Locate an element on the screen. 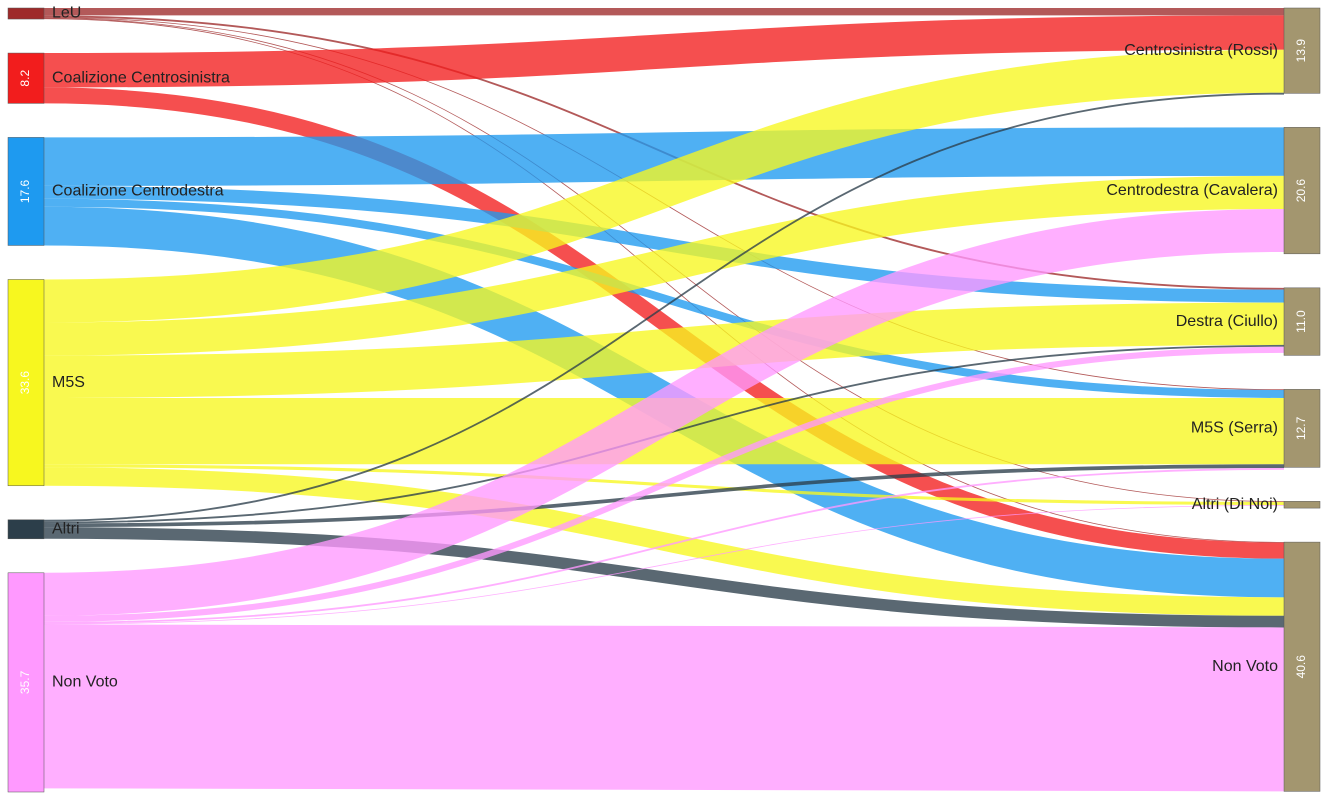 This screenshot has width=1328, height=800. node-value: 40.6 is located at coordinates (1301, 667).